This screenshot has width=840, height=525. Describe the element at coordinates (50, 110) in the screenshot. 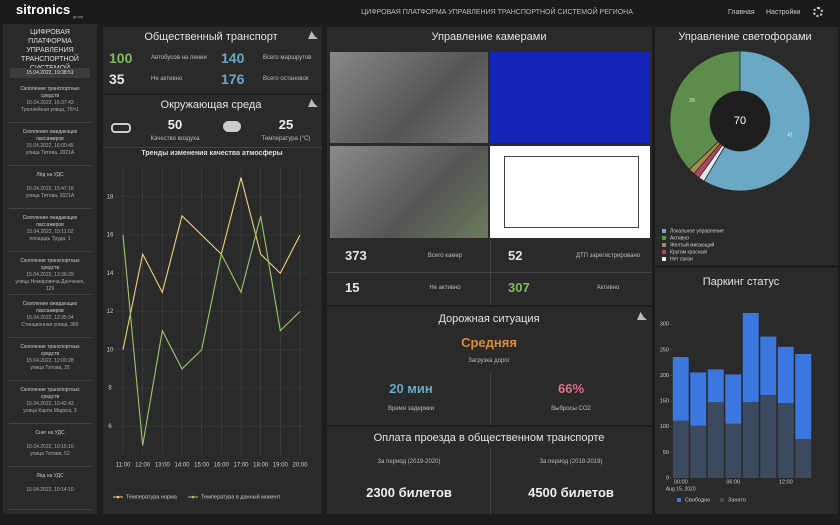

I see `event-address: Троллейная улица, 7б/т1` at that location.